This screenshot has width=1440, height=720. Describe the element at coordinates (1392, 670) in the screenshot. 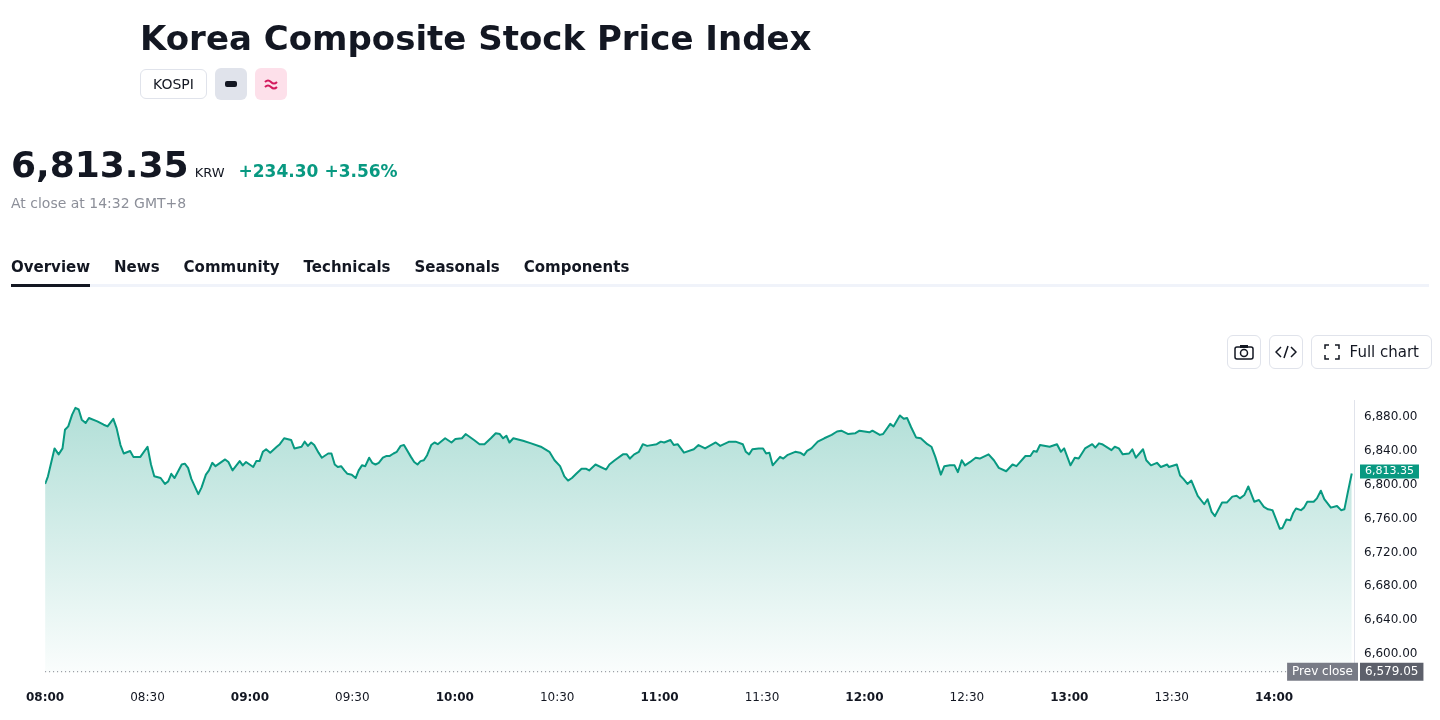

I see `text: 6,579.05` at that location.